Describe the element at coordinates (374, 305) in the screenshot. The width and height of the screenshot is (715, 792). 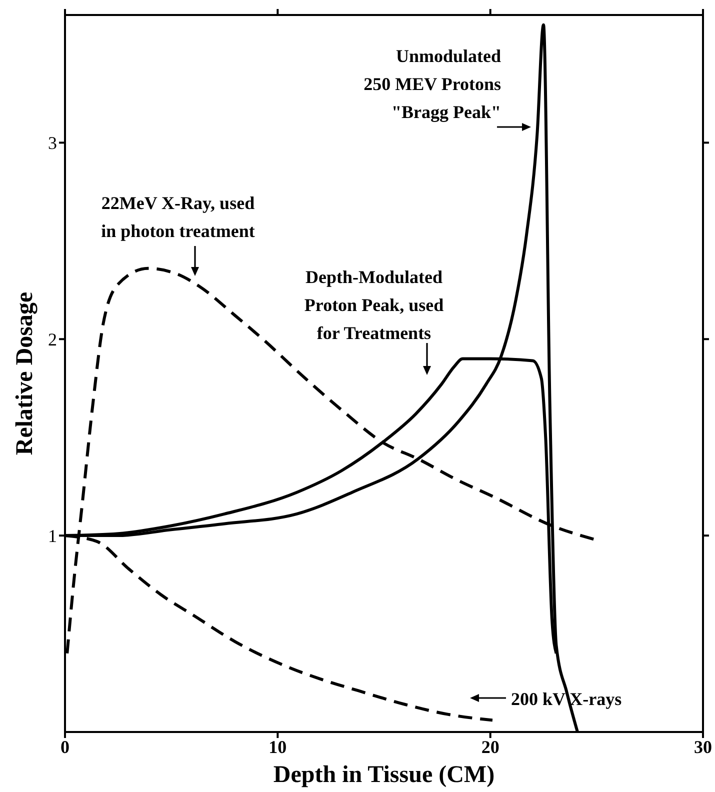
I see `annotation: Depth-Modulated Proton Peak, used for Treatments` at that location.